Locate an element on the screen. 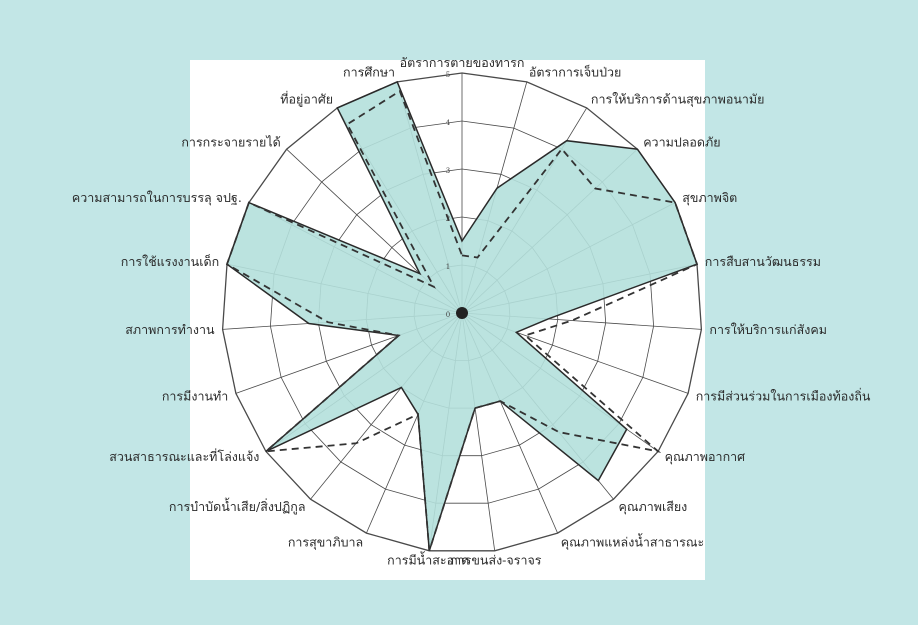  category-label: อัตราการเจ็บป่วย is located at coordinates (575, 71).